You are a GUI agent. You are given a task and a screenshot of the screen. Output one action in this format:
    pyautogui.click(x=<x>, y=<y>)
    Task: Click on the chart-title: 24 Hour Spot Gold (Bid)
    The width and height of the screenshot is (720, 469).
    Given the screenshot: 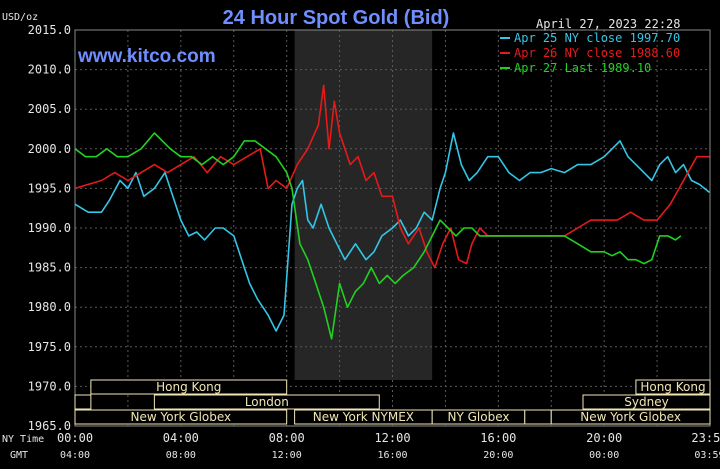 What is the action you would take?
    pyautogui.click(x=336, y=18)
    